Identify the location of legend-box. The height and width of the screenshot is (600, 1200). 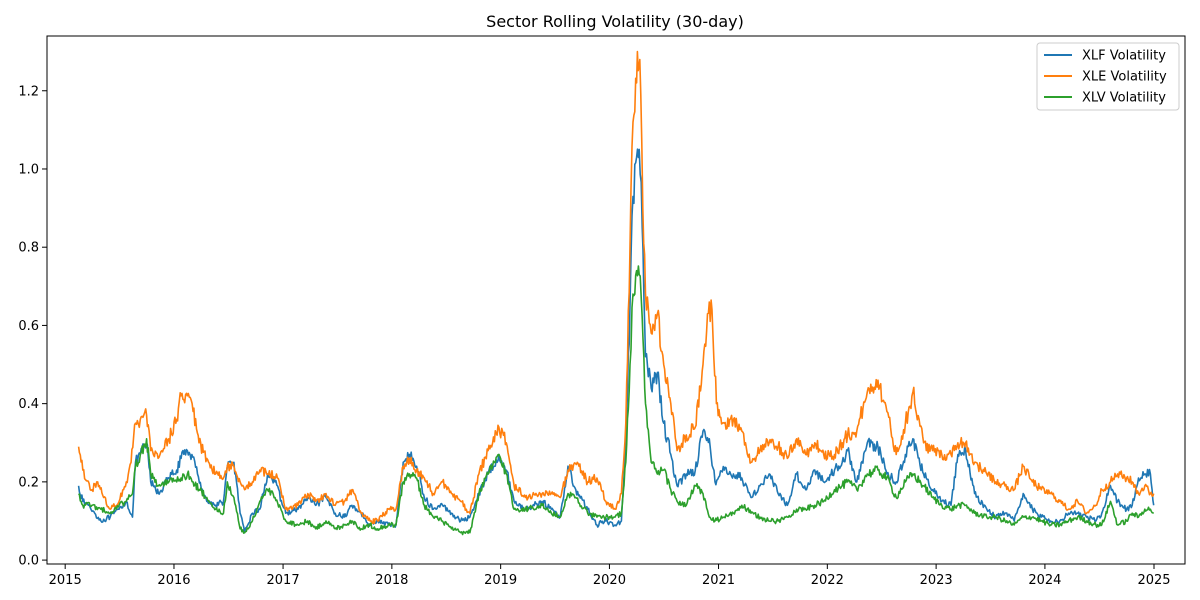
(1108, 76).